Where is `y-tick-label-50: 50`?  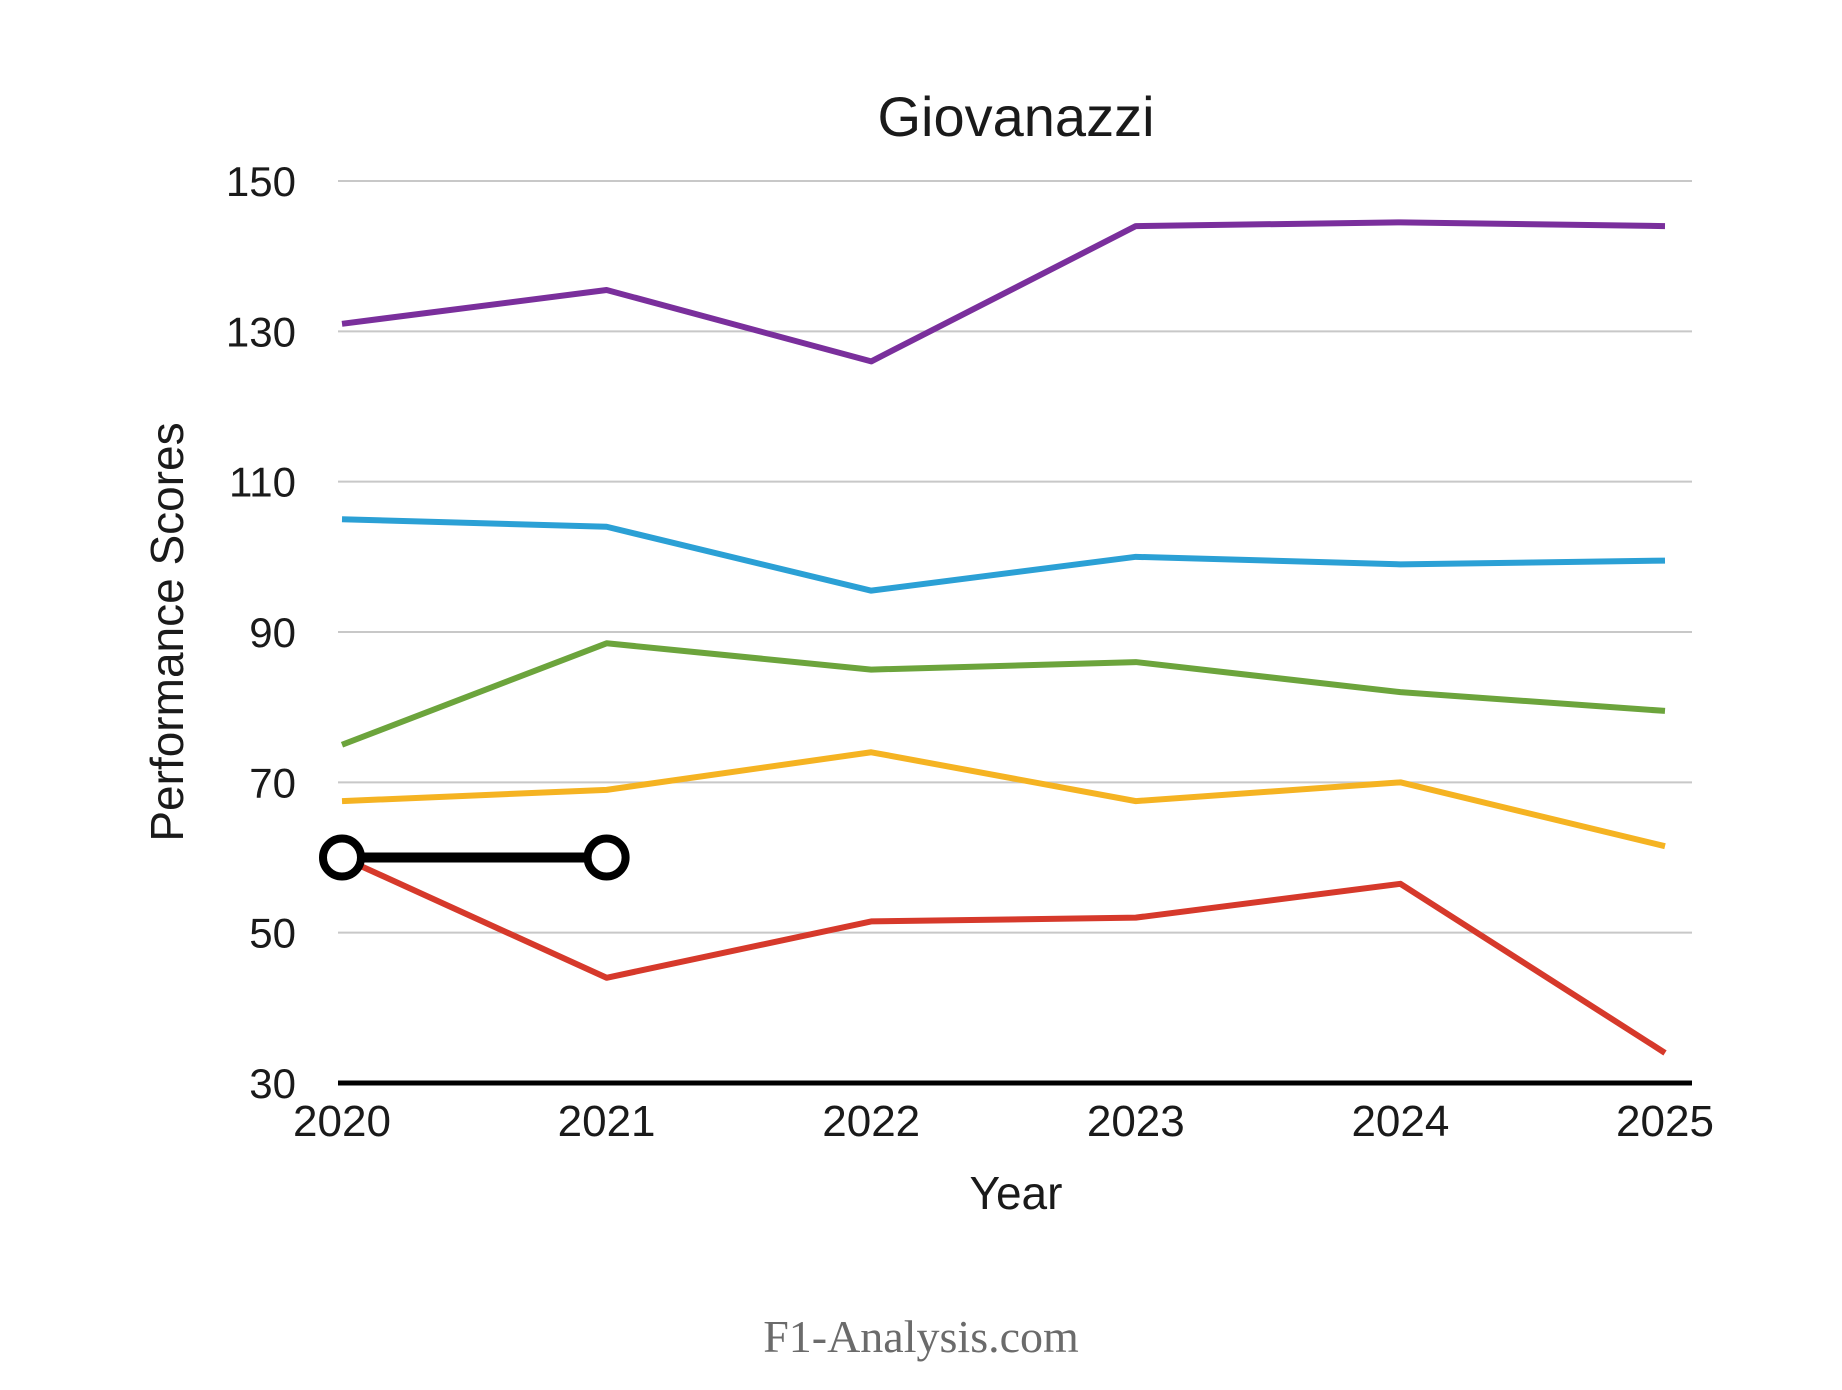
y-tick-label-50: 50 is located at coordinates (272, 933).